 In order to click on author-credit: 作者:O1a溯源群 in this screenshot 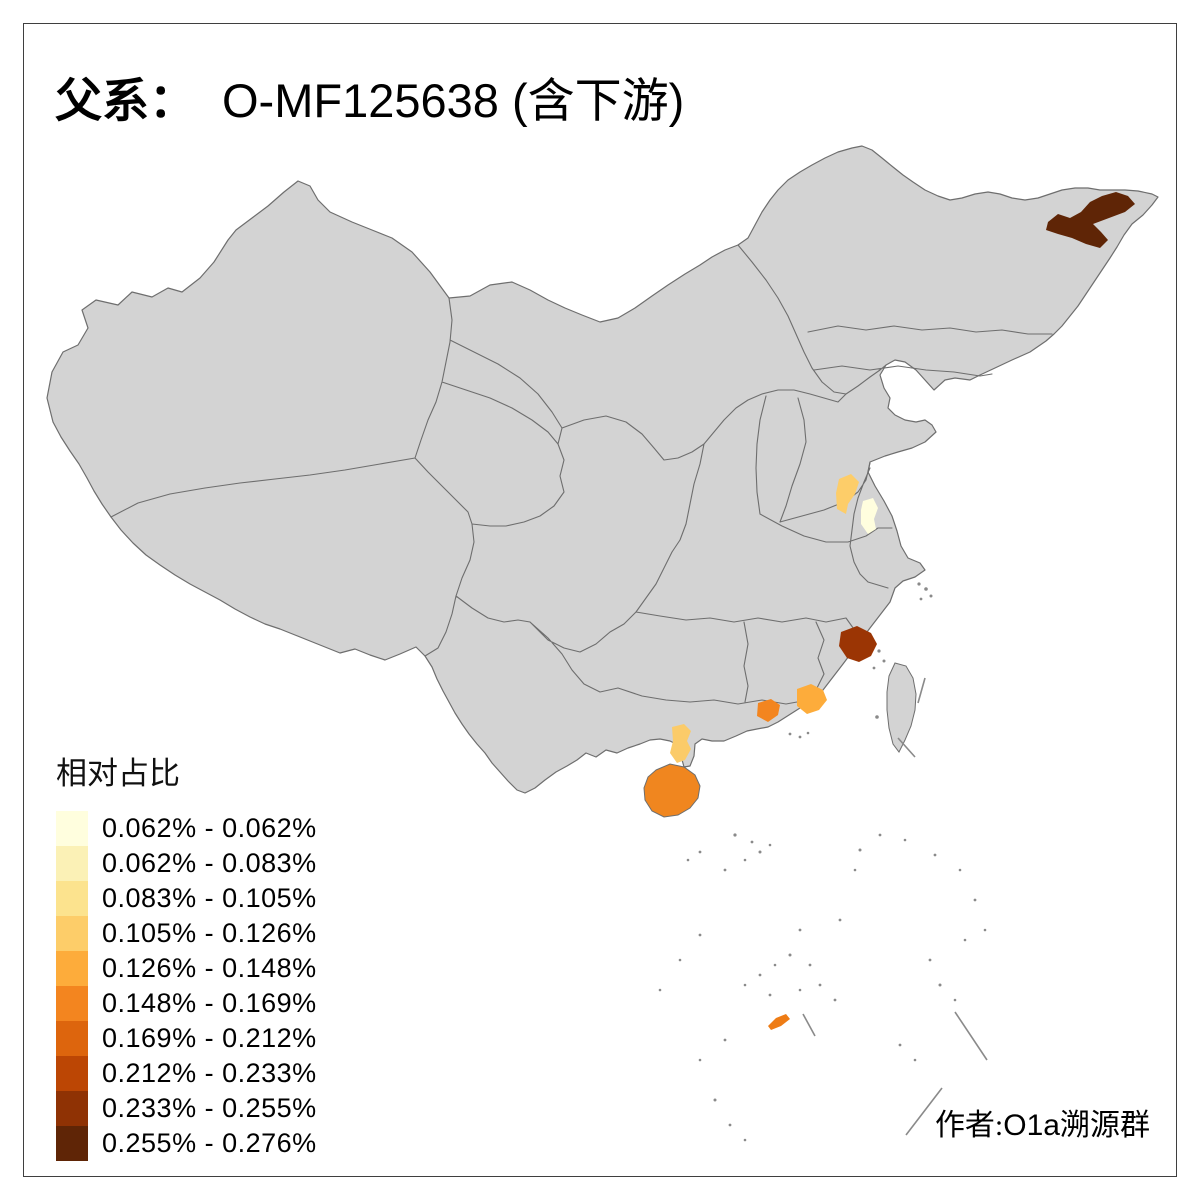, I will do `click(1042, 1122)`.